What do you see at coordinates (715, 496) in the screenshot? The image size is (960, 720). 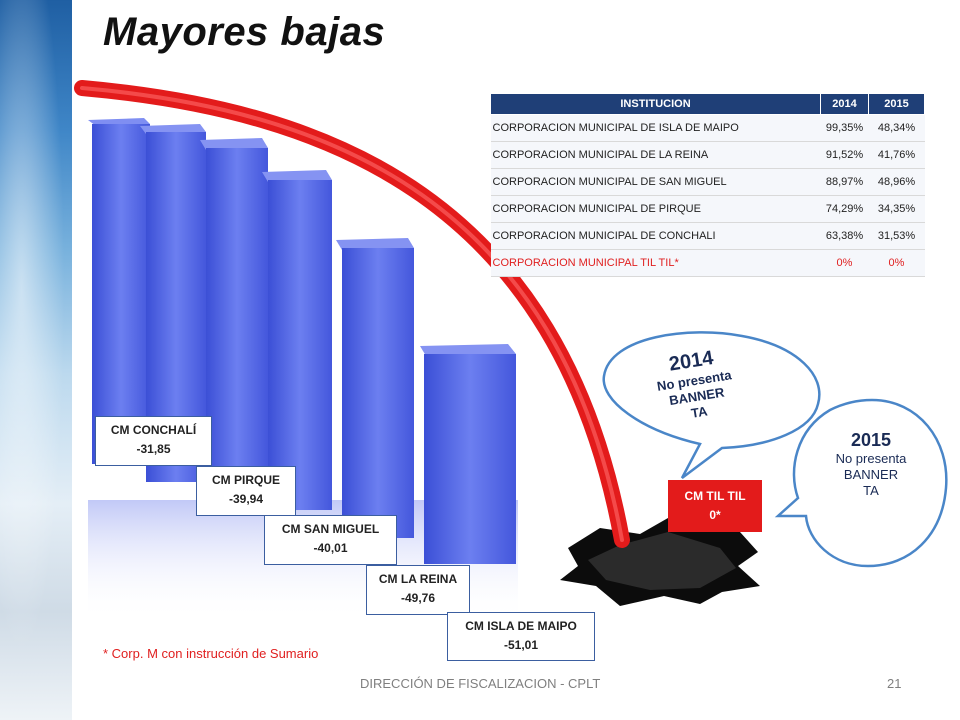 I see `label-name: CM TIL TIL` at bounding box center [715, 496].